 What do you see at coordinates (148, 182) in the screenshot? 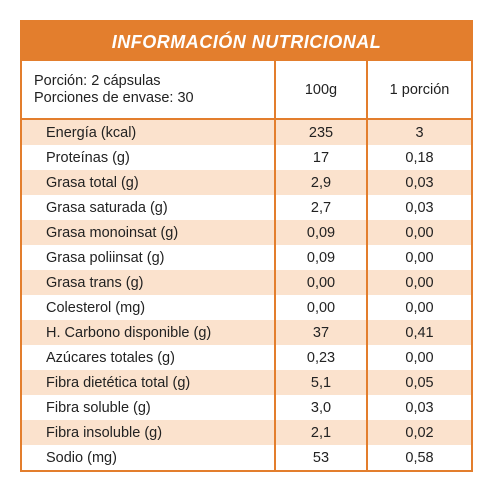
I see `nutrient-name: Grasa total (g)` at bounding box center [148, 182].